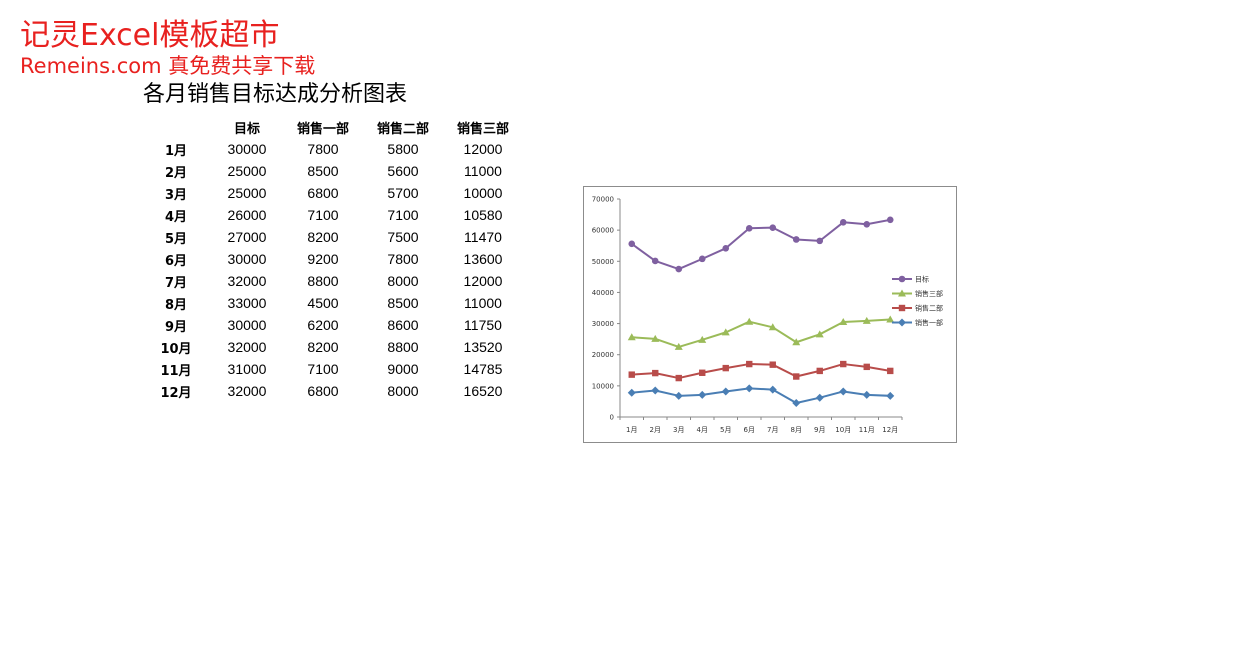 The width and height of the screenshot is (1239, 652). Describe the element at coordinates (323, 259) in the screenshot. I see `value-cell: 9200` at that location.